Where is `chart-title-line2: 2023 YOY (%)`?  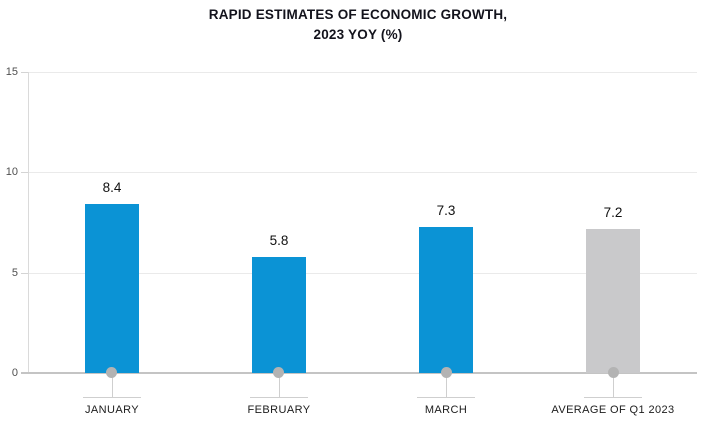
chart-title-line2: 2023 YOY (%) is located at coordinates (358, 34).